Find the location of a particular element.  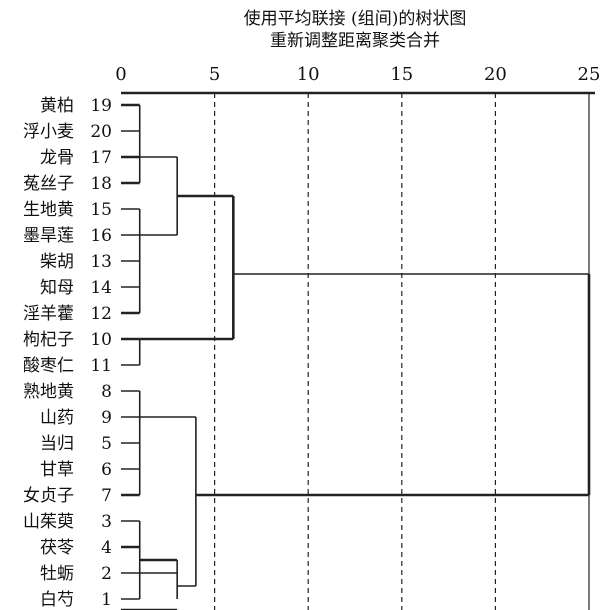

x-tick-label: 10 is located at coordinates (308, 74).